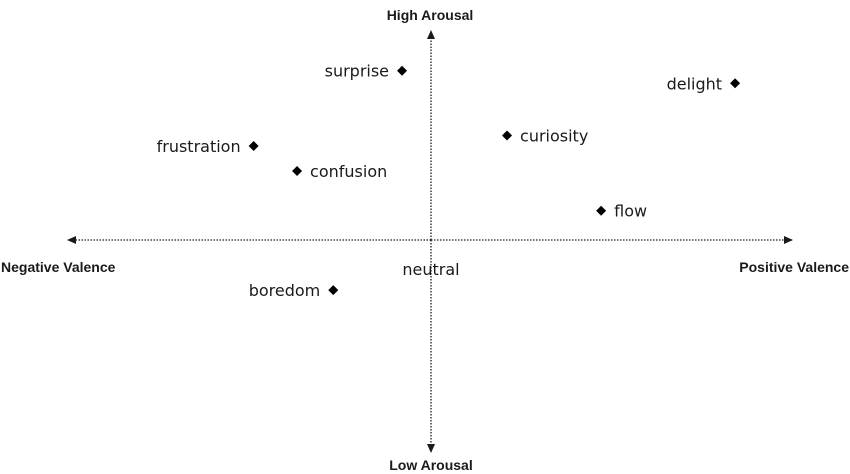 This screenshot has width=850, height=474. I want to click on delight-label: delight, so click(694, 83).